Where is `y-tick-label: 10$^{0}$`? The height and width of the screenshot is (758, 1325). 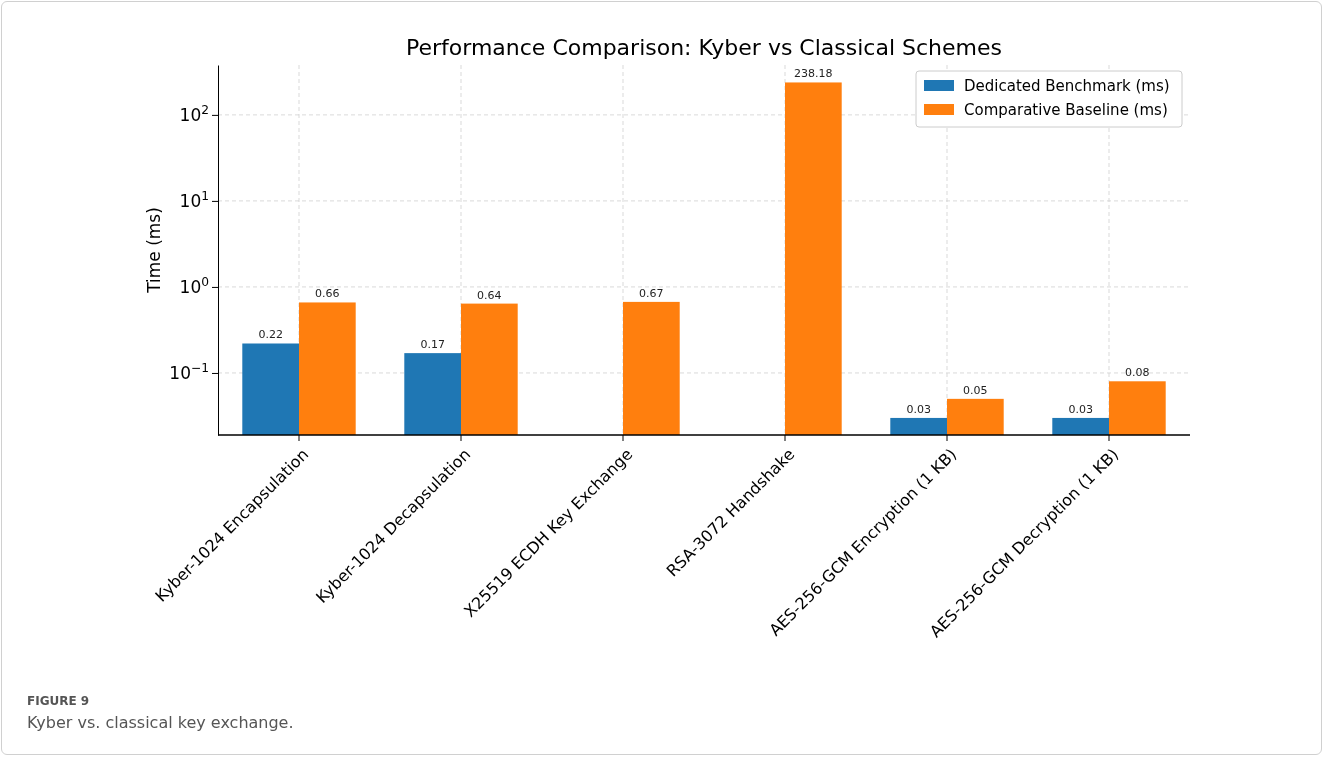
y-tick-label: 10$^{0}$ is located at coordinates (194, 285).